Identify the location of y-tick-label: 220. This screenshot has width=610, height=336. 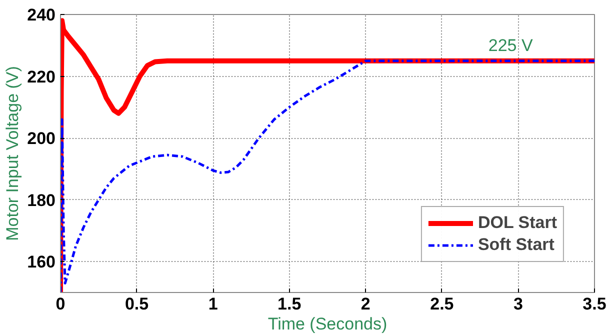
(41, 76).